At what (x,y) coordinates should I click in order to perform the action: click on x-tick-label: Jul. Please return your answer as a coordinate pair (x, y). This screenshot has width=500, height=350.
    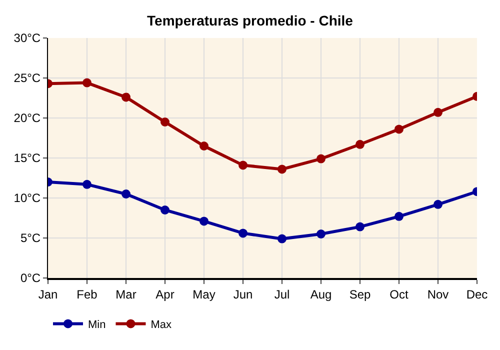
    Looking at the image, I should click on (282, 294).